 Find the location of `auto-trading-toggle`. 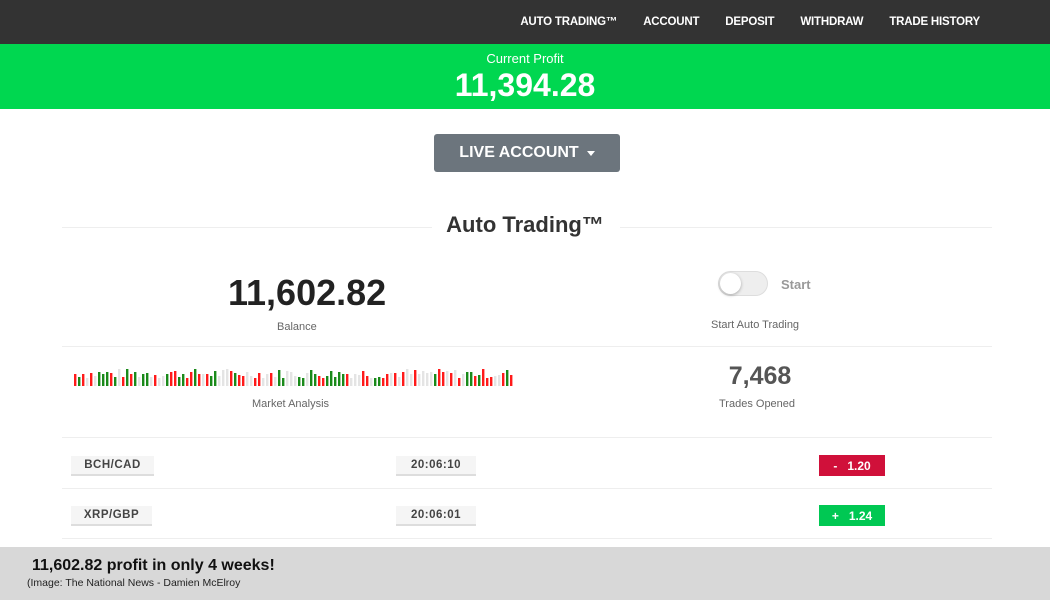

auto-trading-toggle is located at coordinates (743, 283).